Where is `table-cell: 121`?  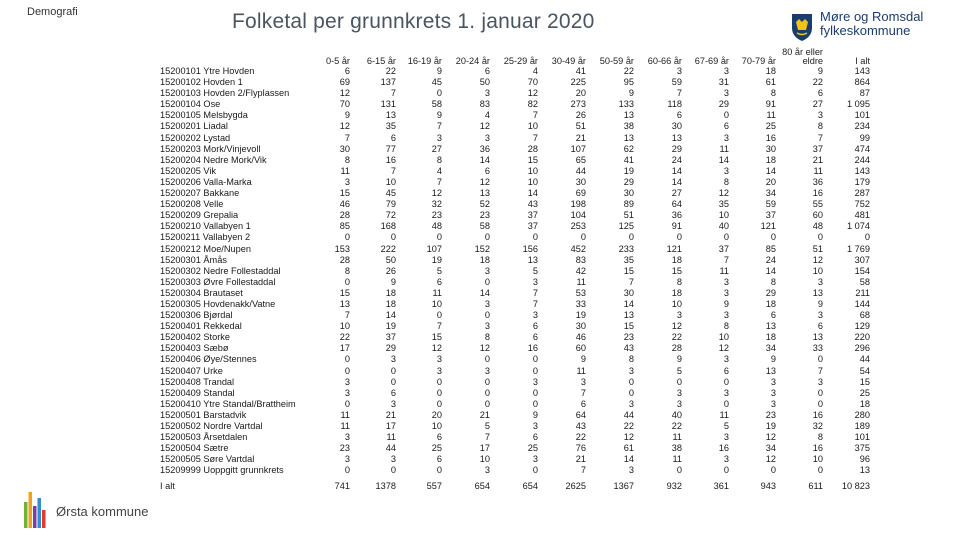
table-cell: 121 is located at coordinates (768, 226).